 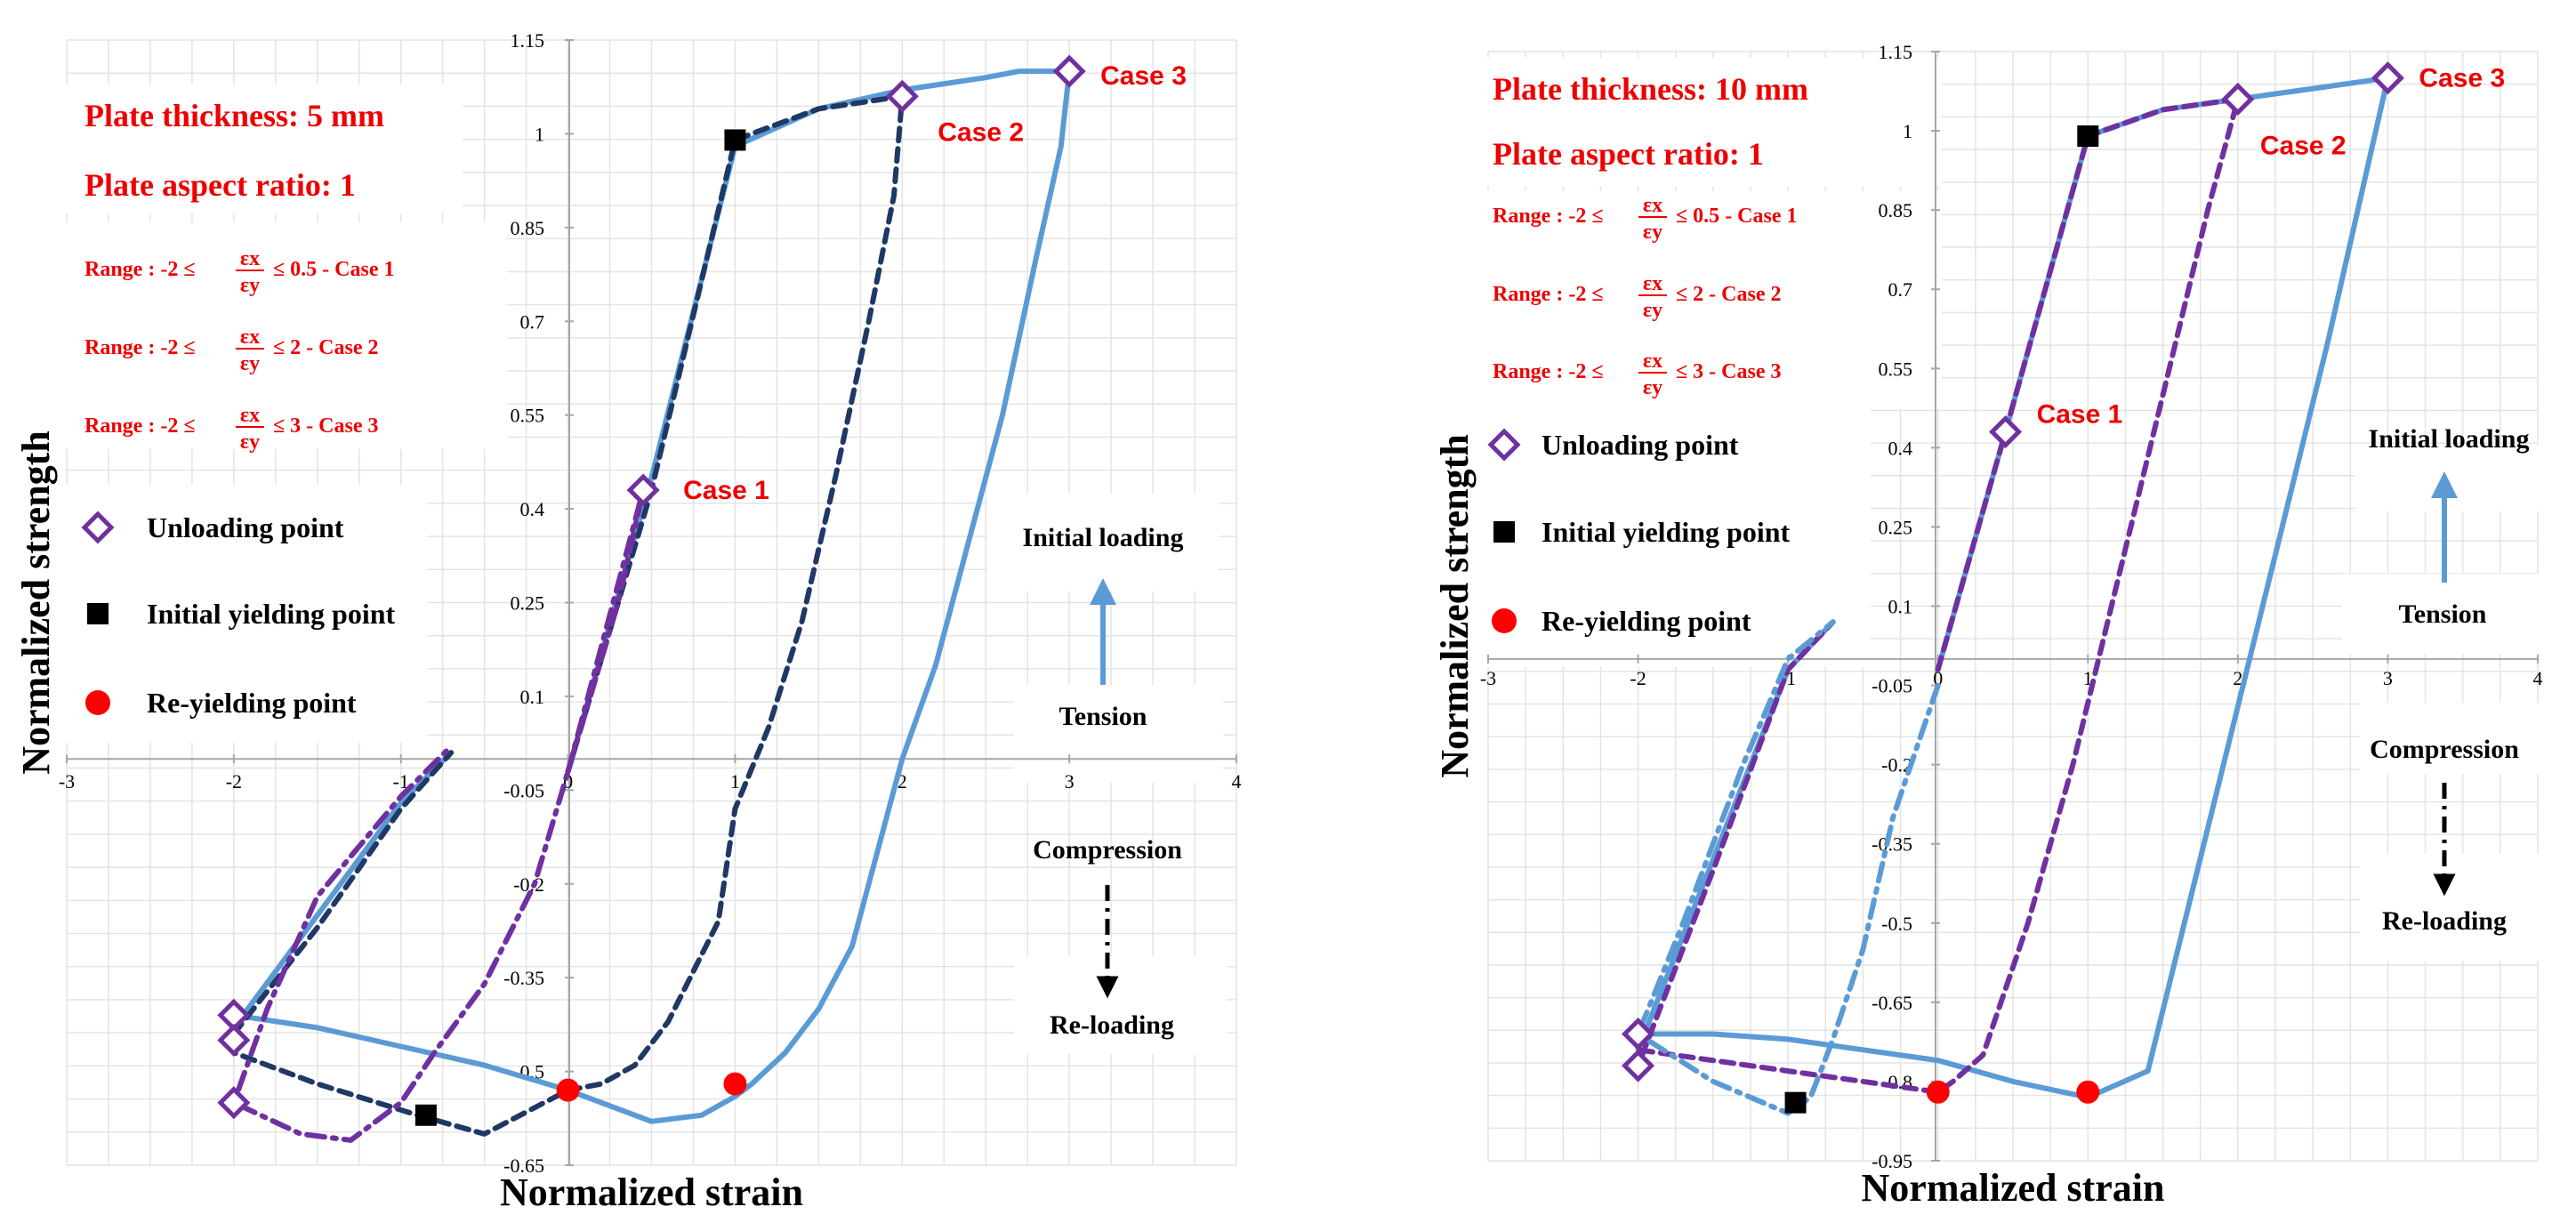 What do you see at coordinates (1892, 1161) in the screenshot?
I see `y-tick-label: -0.95` at bounding box center [1892, 1161].